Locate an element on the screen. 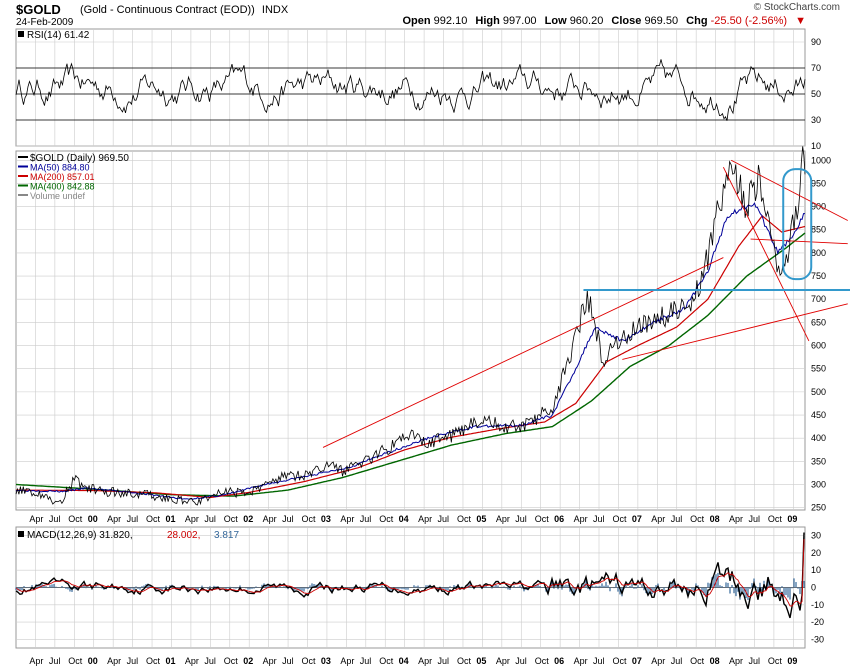  x-tick-label: 00 is located at coordinates (93, 519).